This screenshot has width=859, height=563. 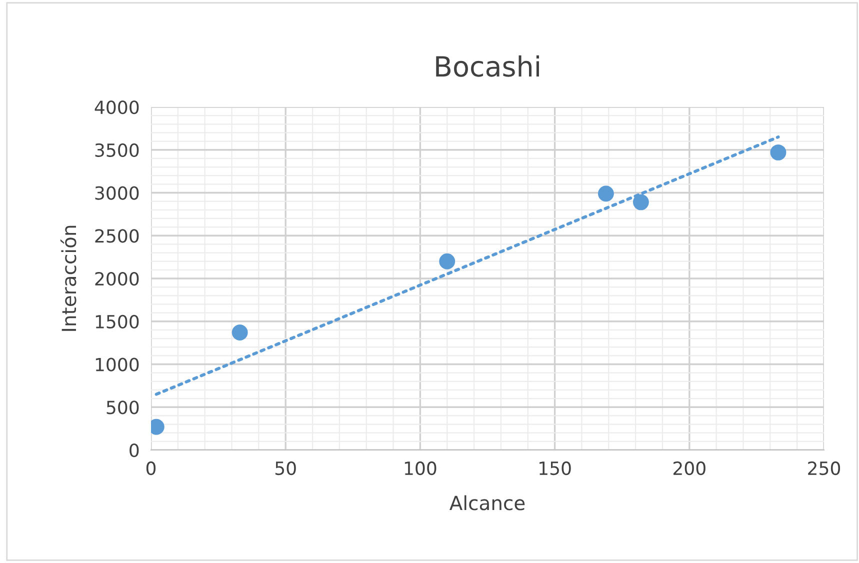 What do you see at coordinates (487, 502) in the screenshot?
I see `x-axis-title: Alcance` at bounding box center [487, 502].